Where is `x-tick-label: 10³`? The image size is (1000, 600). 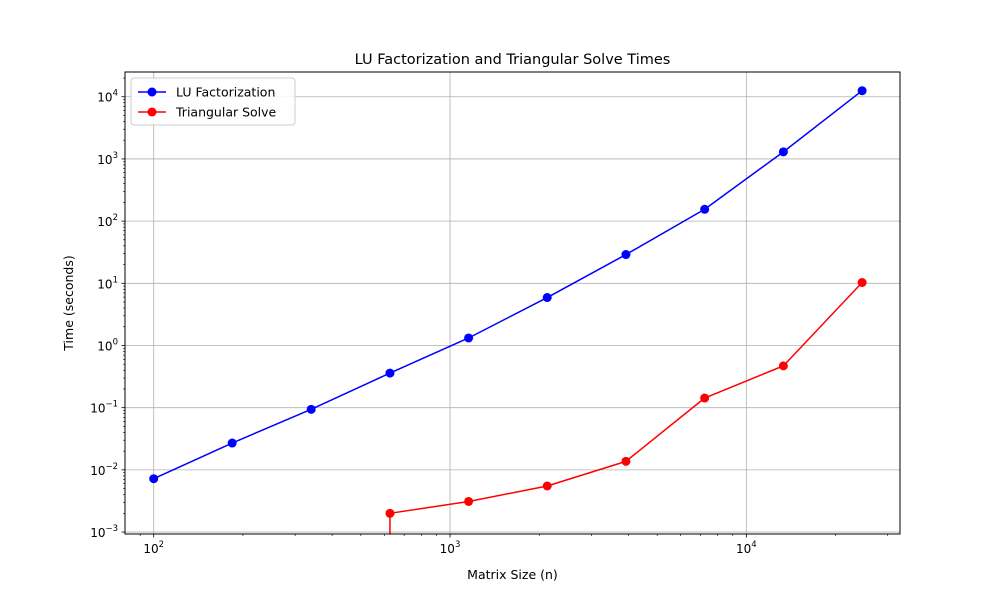 x-tick-label: 10³ is located at coordinates (450, 548).